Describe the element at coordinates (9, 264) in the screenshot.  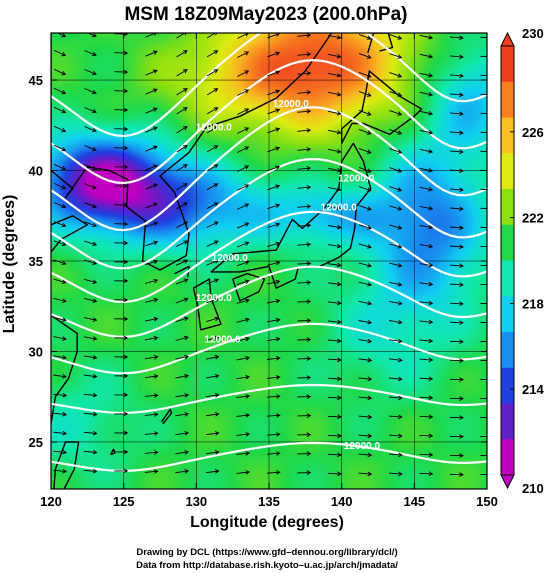
I see `y-axis-label: Latitude (degrees)` at that location.